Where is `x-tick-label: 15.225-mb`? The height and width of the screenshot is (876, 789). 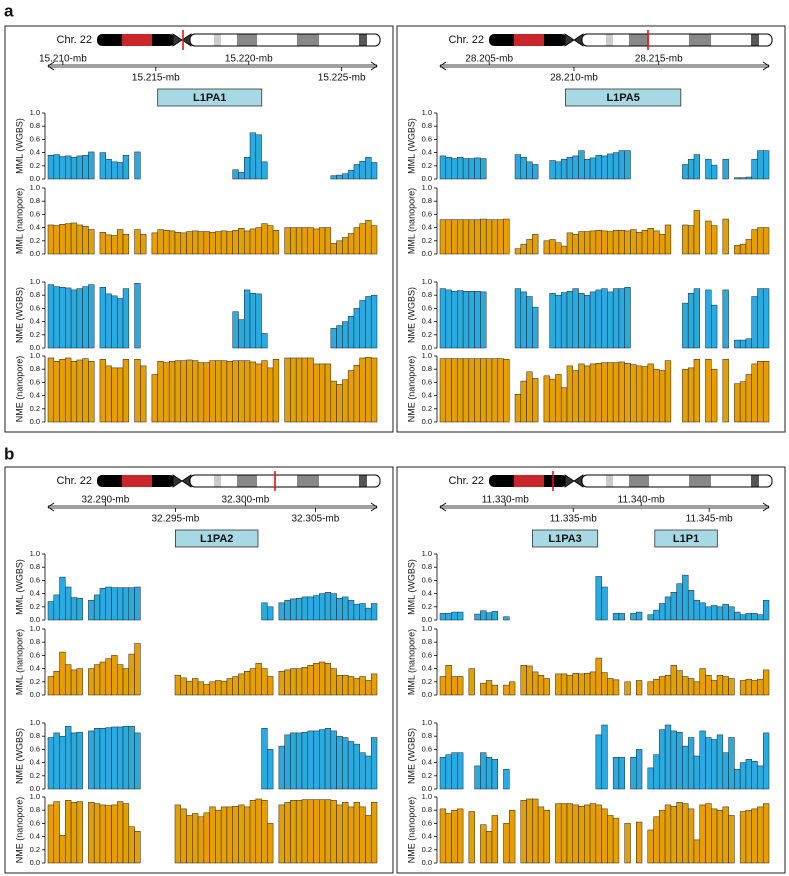 x-tick-label: 15.225-mb is located at coordinates (342, 78).